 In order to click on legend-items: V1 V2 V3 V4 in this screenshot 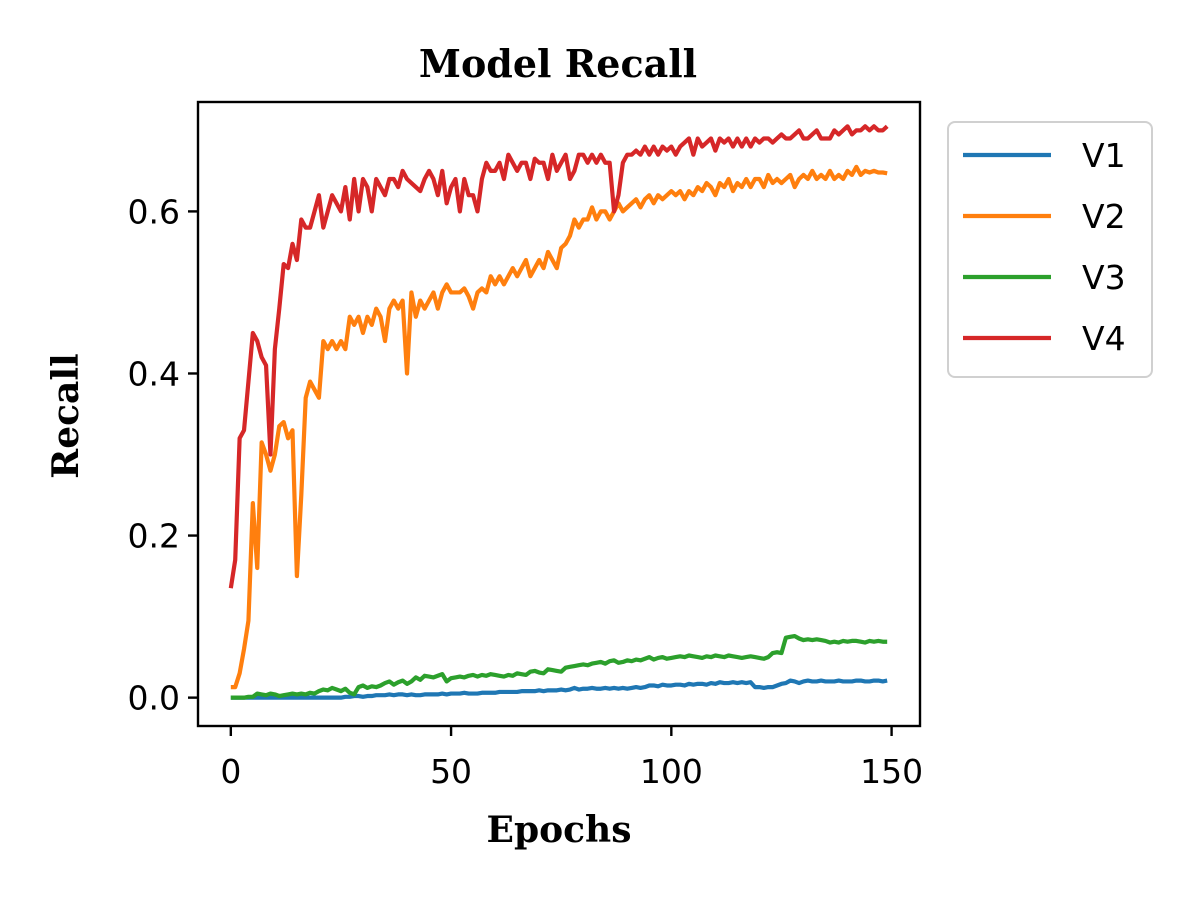, I will do `click(1044, 247)`.